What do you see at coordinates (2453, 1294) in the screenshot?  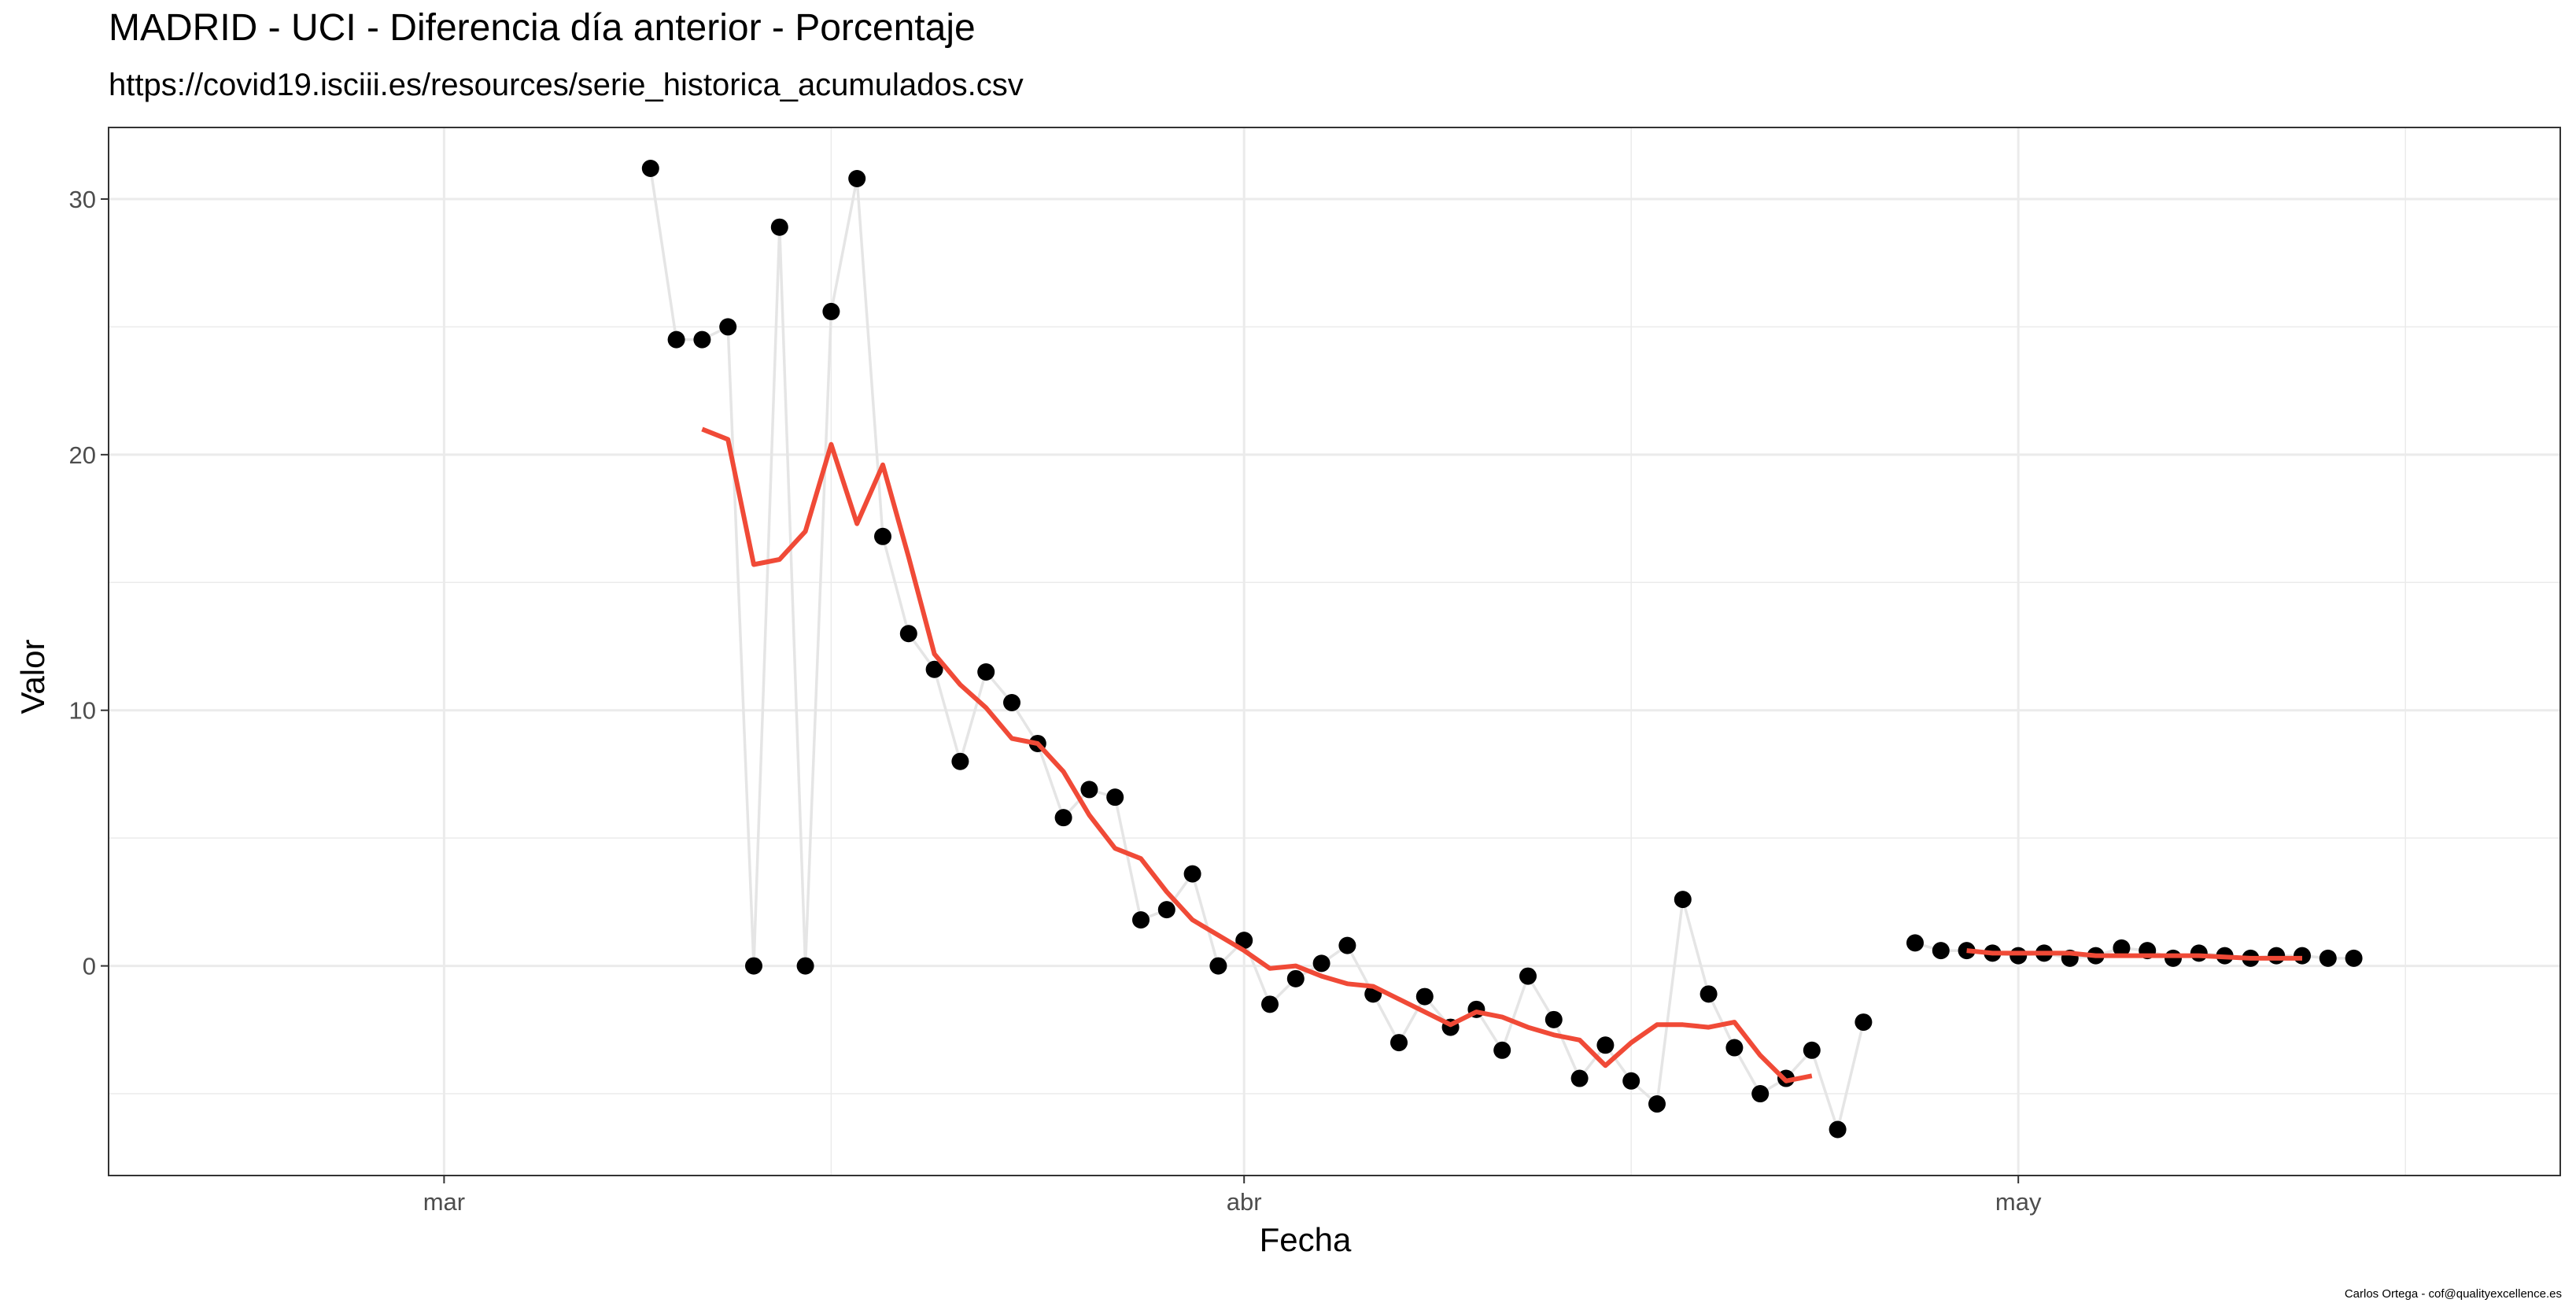 I see `caption: Carlos Ortega - cof@qualityexcellence.es` at bounding box center [2453, 1294].